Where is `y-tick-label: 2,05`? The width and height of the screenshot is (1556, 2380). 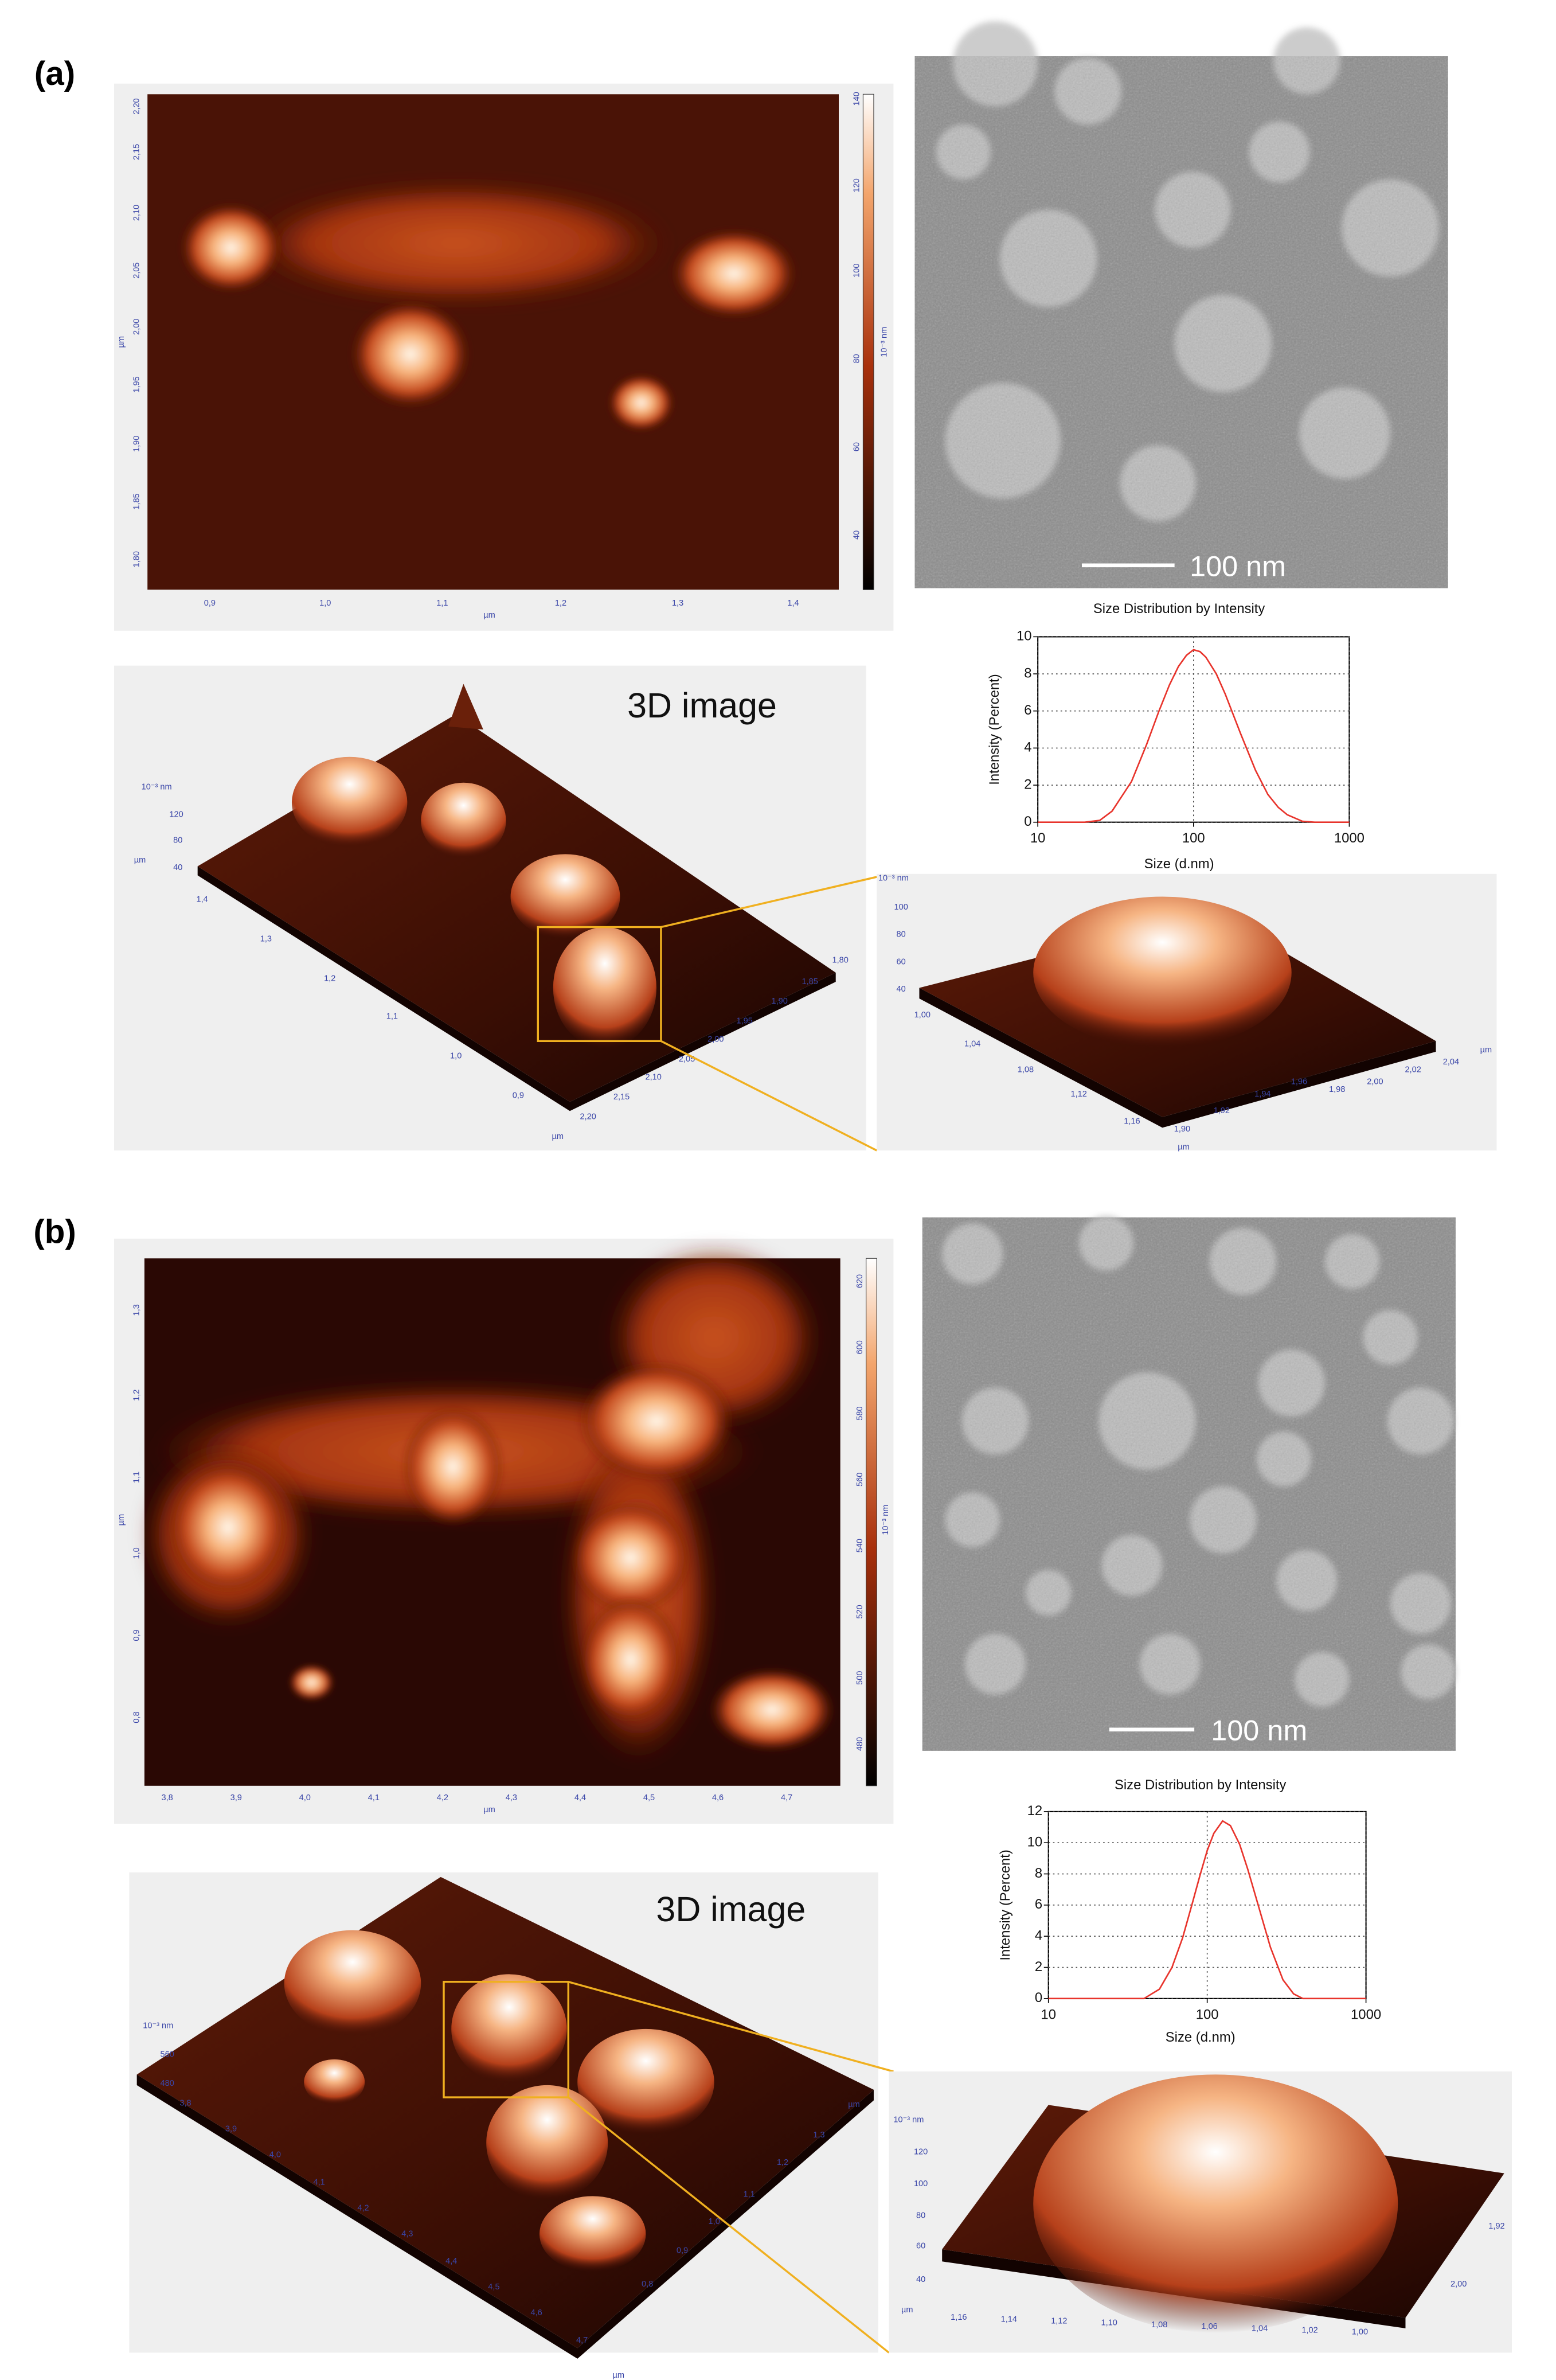 y-tick-label: 2,05 is located at coordinates (137, 271).